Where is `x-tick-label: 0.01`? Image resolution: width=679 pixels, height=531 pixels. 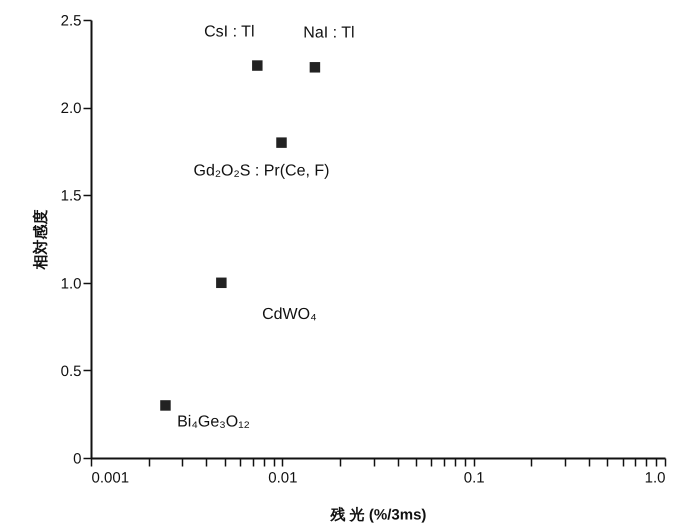
x-tick-label: 0.01 is located at coordinates (283, 478).